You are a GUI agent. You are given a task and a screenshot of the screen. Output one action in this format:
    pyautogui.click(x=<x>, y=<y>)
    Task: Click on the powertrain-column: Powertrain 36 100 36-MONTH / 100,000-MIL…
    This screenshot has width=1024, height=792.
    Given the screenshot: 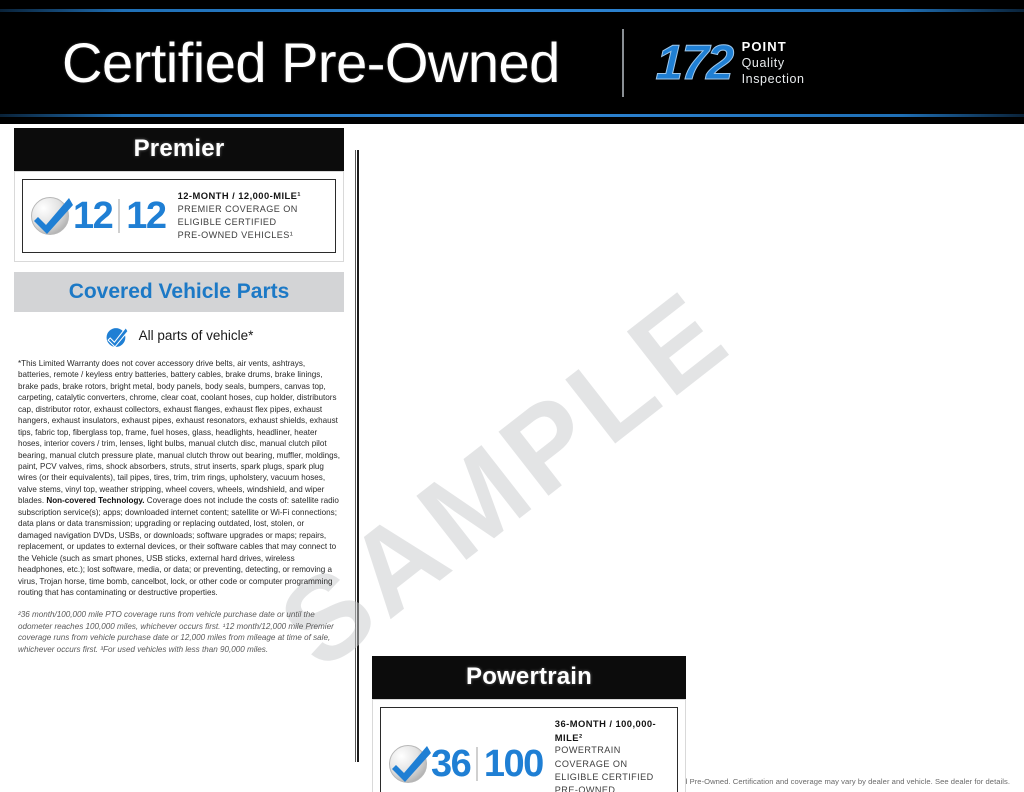 What is the action you would take?
    pyautogui.click(x=529, y=723)
    